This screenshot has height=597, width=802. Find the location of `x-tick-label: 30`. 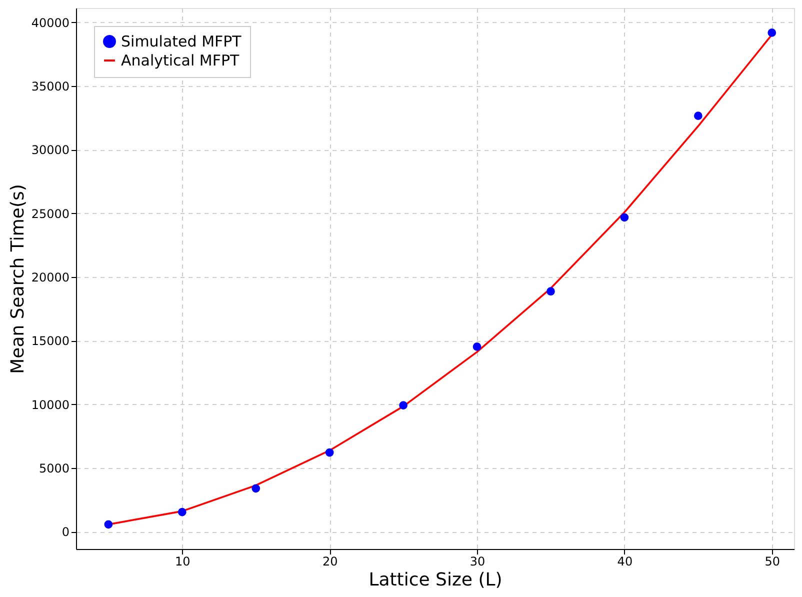

x-tick-label: 30 is located at coordinates (478, 561).